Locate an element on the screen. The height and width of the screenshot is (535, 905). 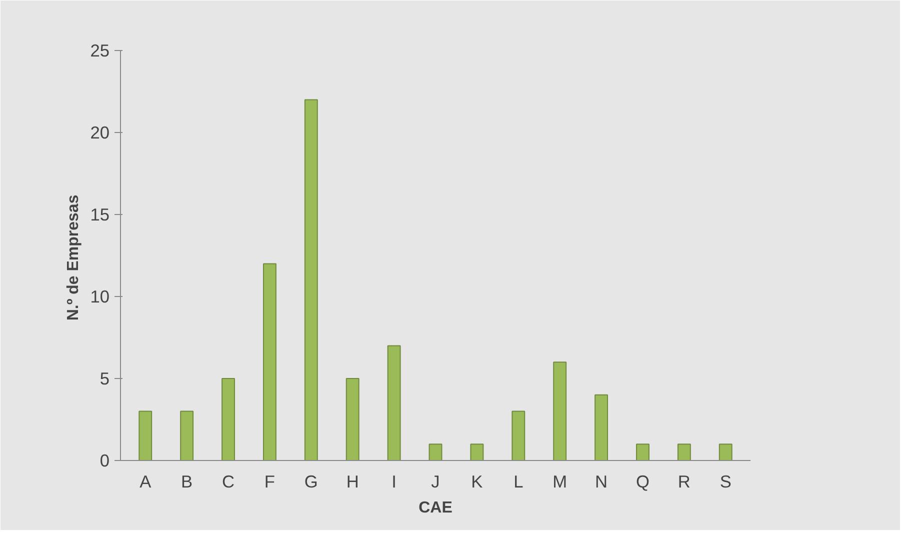
x-tick-label: K is located at coordinates (477, 482).